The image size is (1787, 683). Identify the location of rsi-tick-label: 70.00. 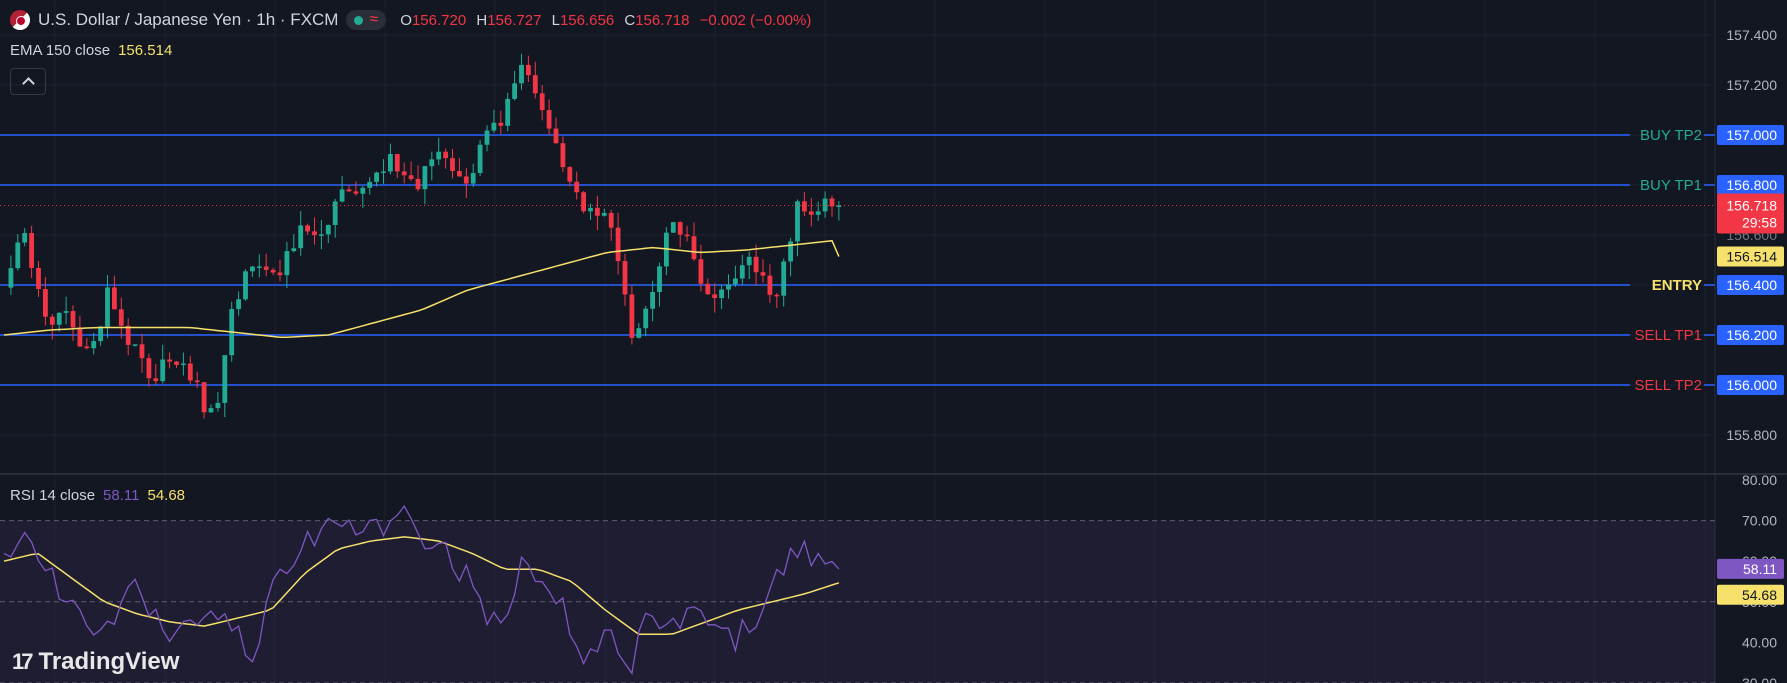
(1759, 521).